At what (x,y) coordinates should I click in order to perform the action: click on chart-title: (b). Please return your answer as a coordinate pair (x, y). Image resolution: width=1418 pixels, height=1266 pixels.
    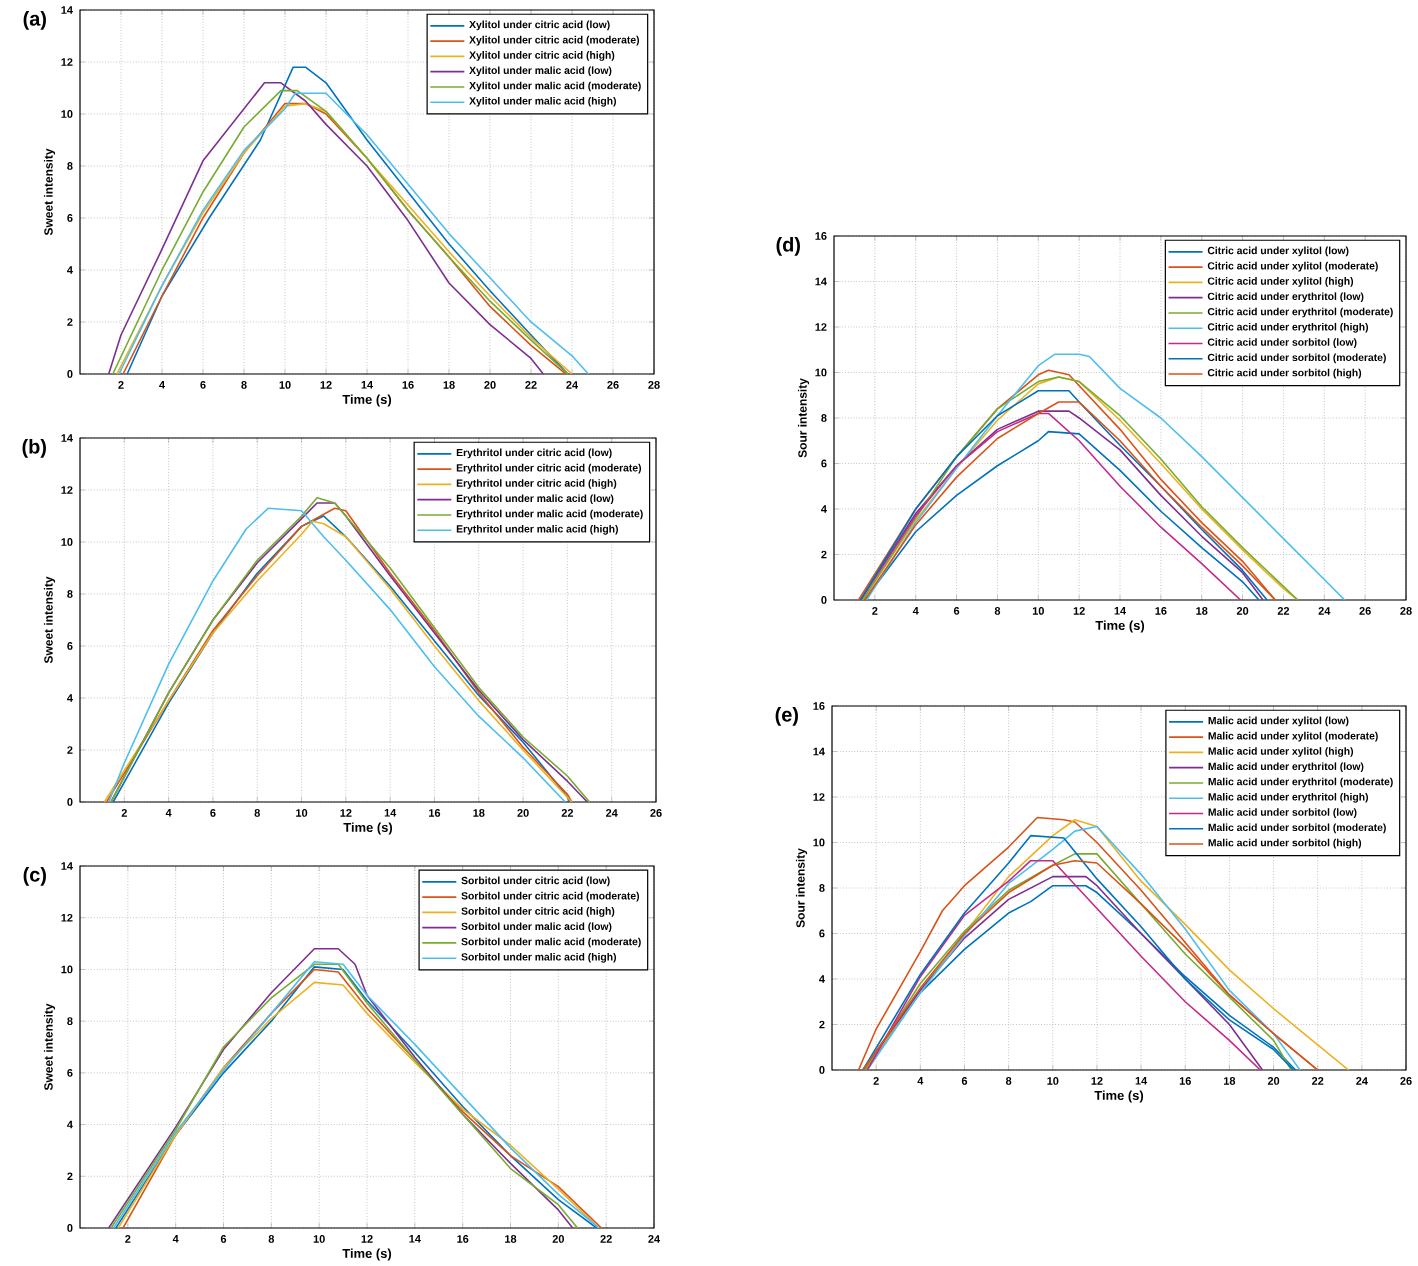
    Looking at the image, I should click on (34, 448).